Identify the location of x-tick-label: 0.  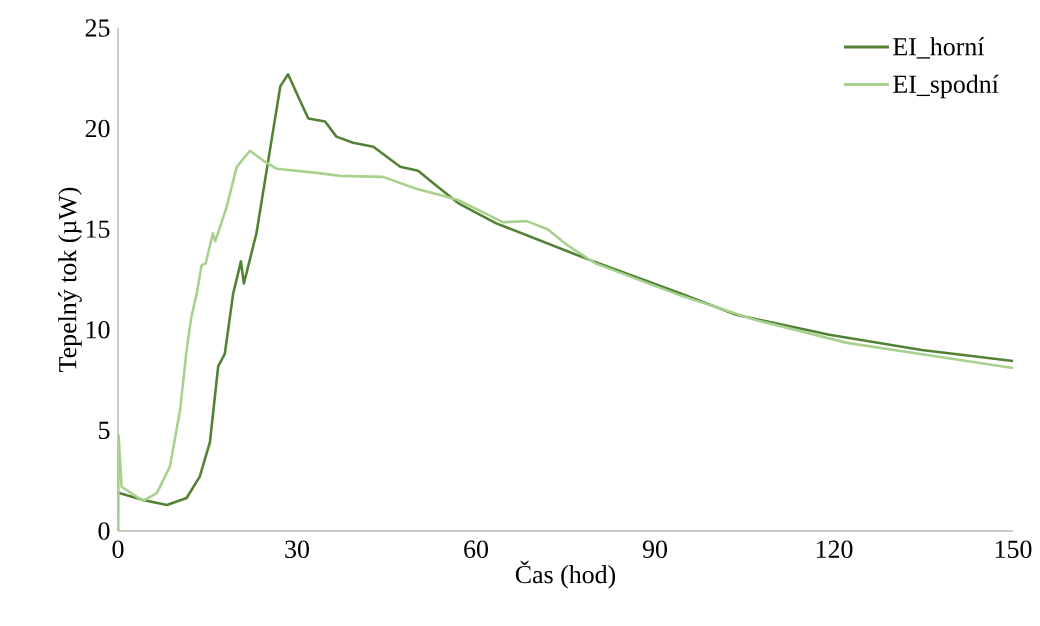
(118, 549).